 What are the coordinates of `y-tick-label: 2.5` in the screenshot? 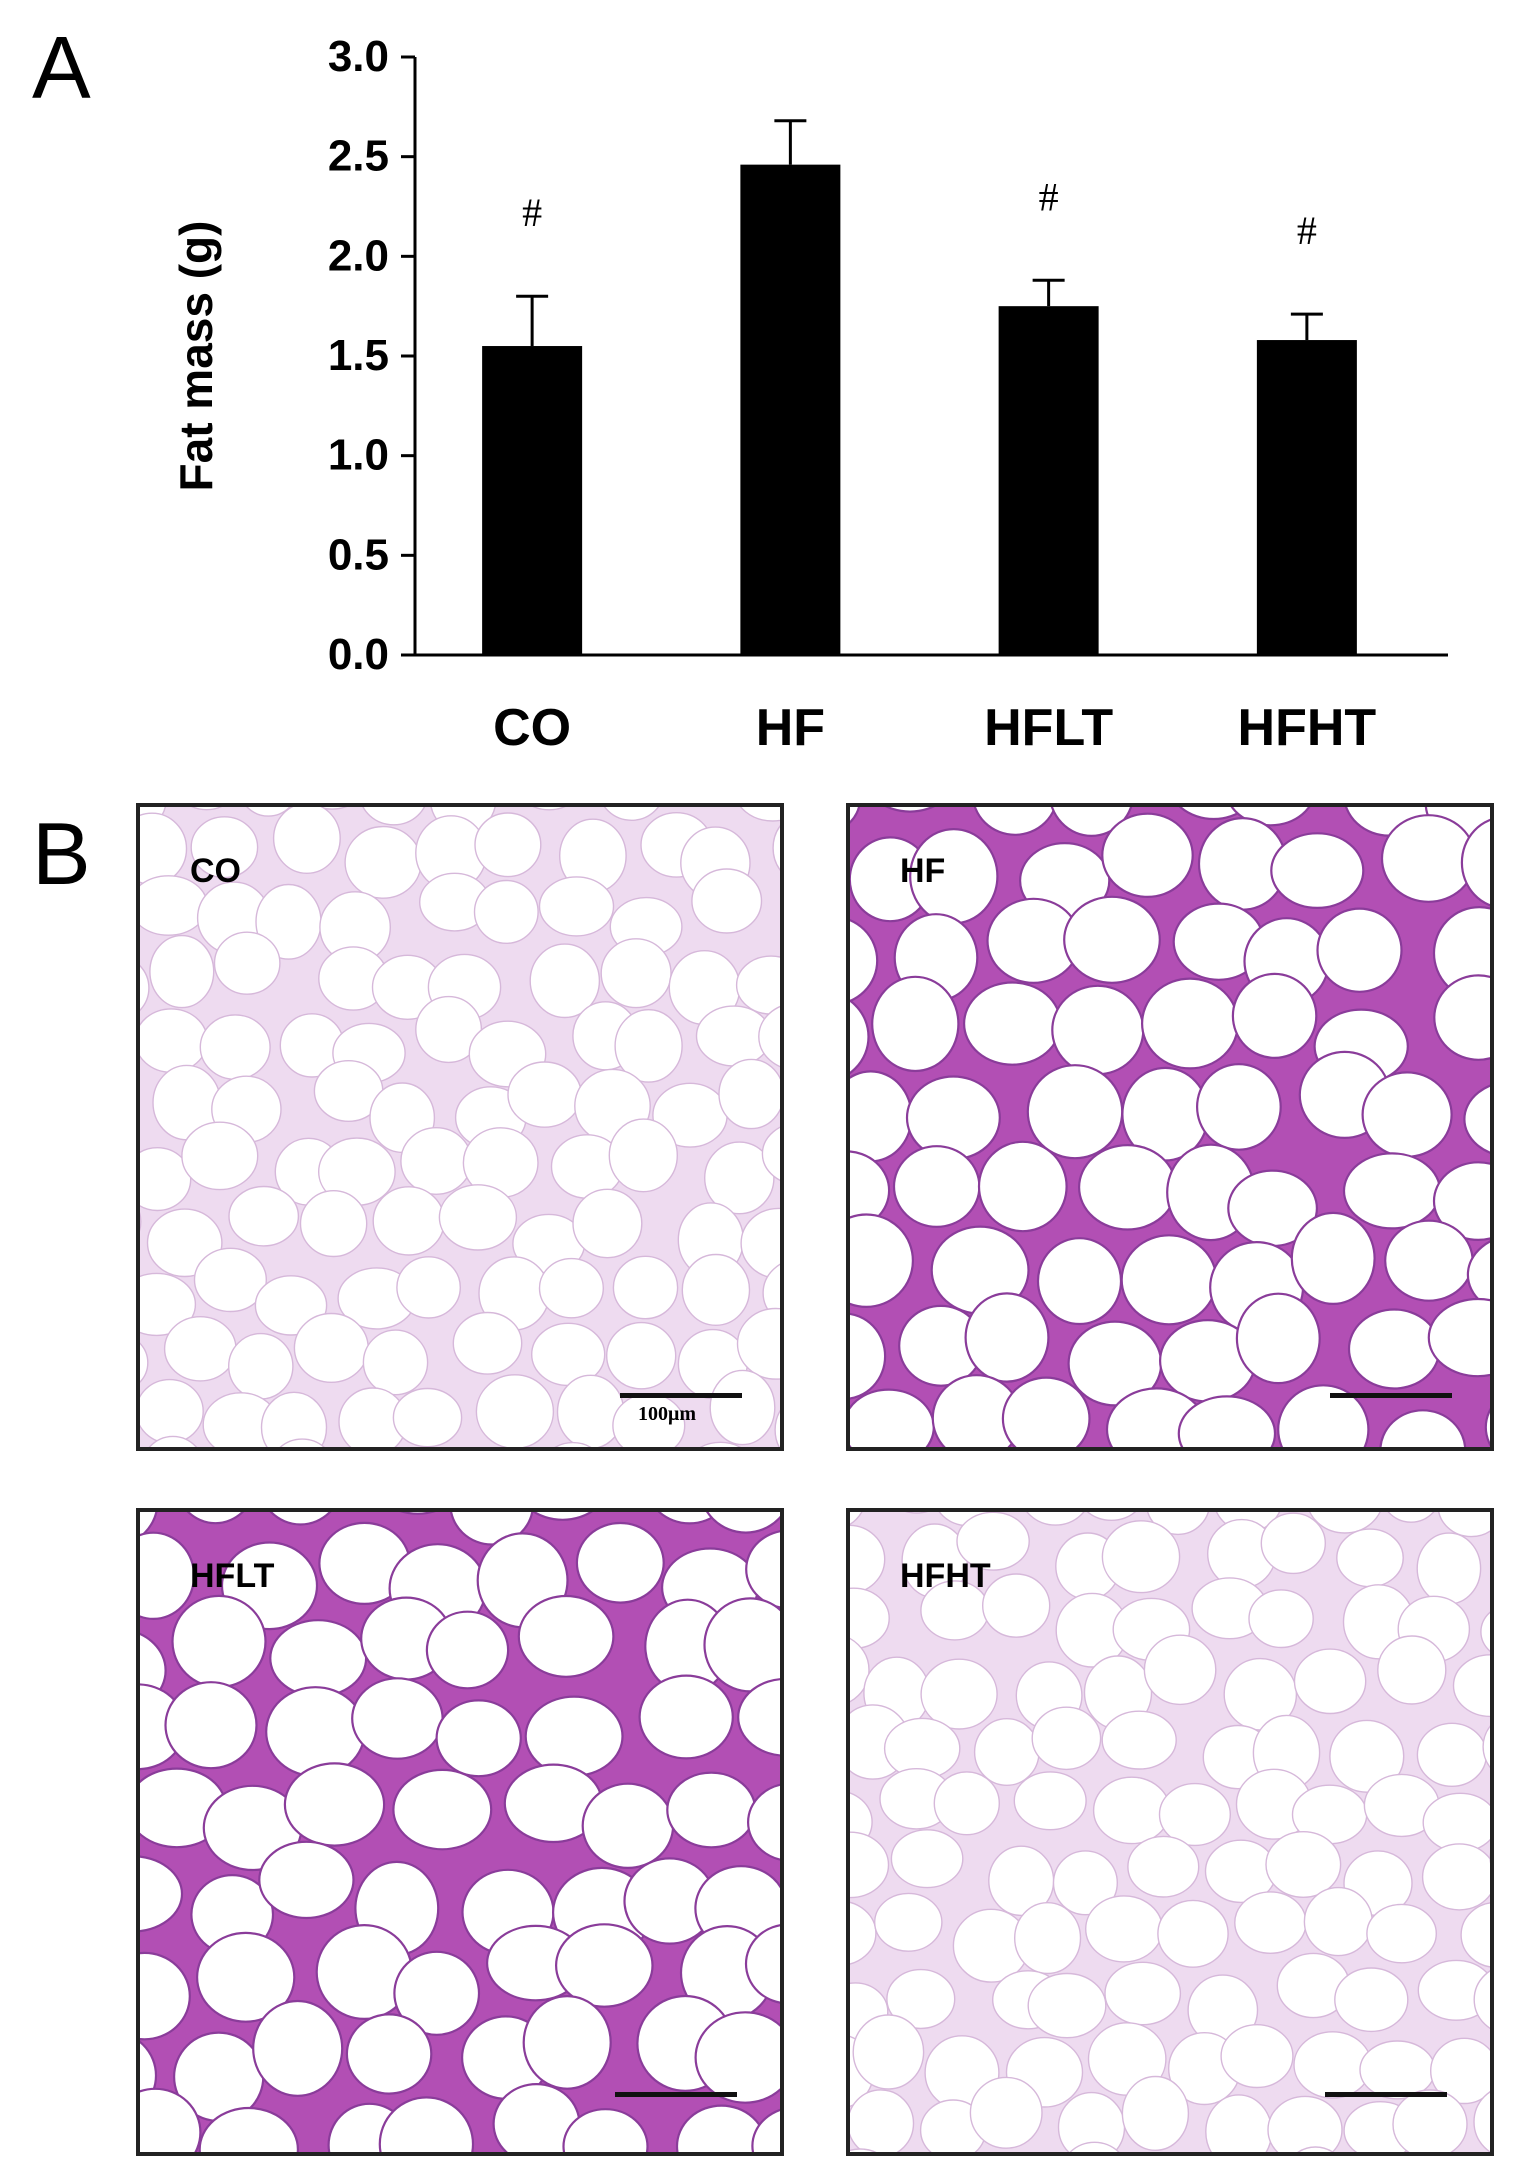 It's located at (358, 156).